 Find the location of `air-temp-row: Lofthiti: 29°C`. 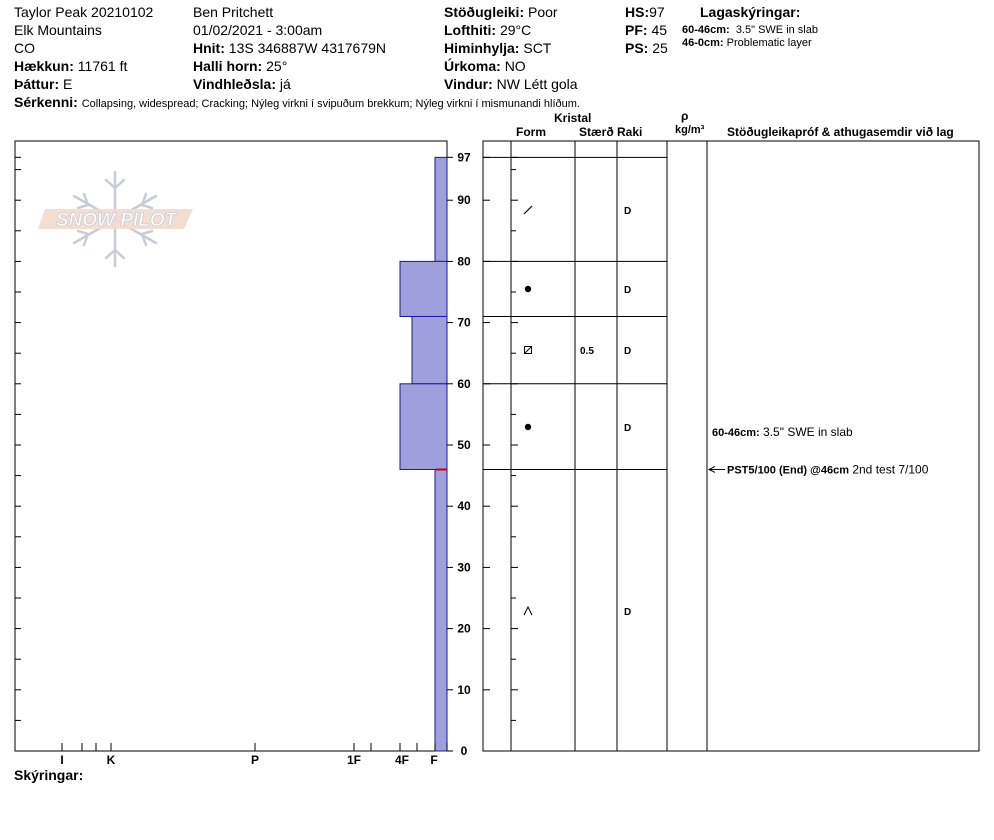

air-temp-row: Lofthiti: 29°C is located at coordinates (487, 30).